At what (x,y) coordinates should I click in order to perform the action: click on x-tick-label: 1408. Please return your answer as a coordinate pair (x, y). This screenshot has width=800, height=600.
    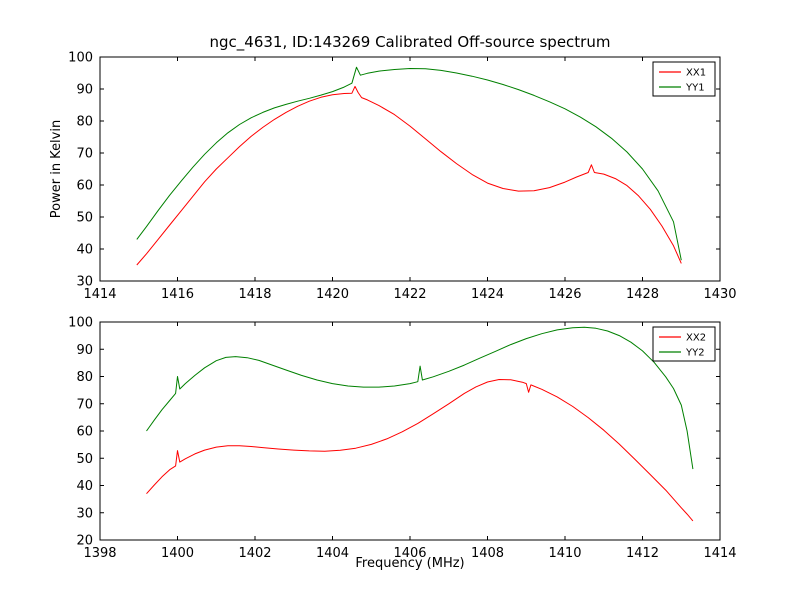
    Looking at the image, I should click on (487, 553).